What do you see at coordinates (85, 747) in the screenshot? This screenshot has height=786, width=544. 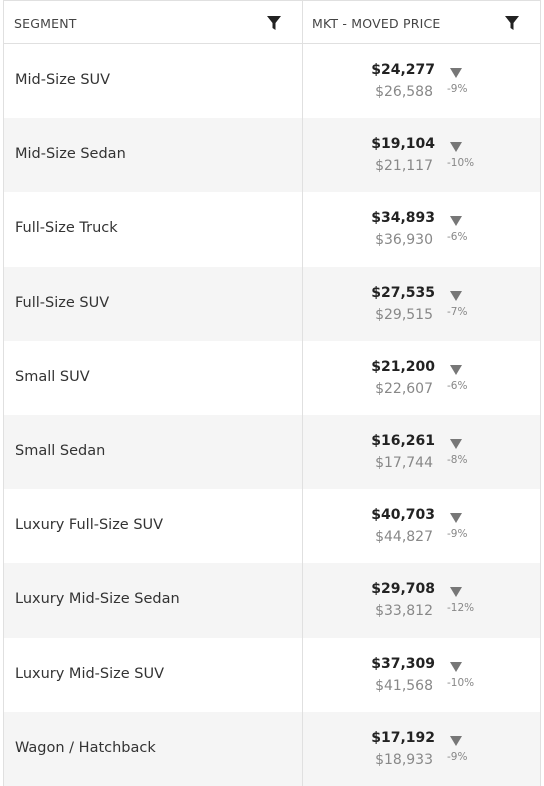 I see `segment-name: Wagon / Hatchback` at bounding box center [85, 747].